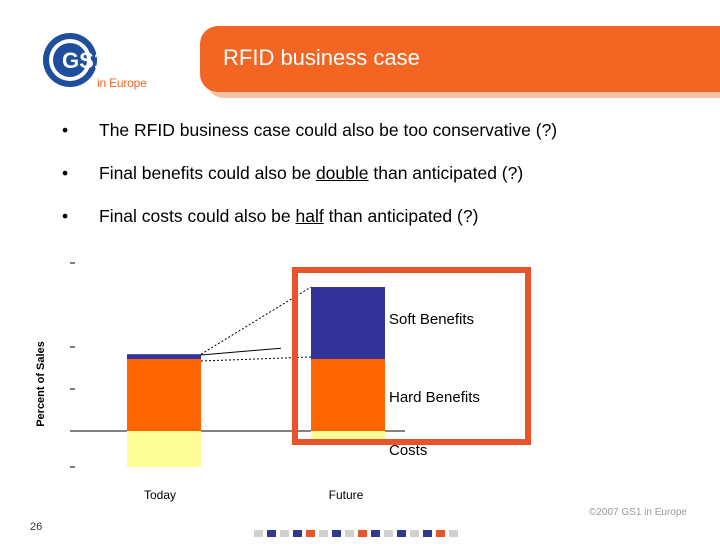  What do you see at coordinates (638, 512) in the screenshot?
I see `copyright-text: ©2007 GS1 in Europe` at bounding box center [638, 512].